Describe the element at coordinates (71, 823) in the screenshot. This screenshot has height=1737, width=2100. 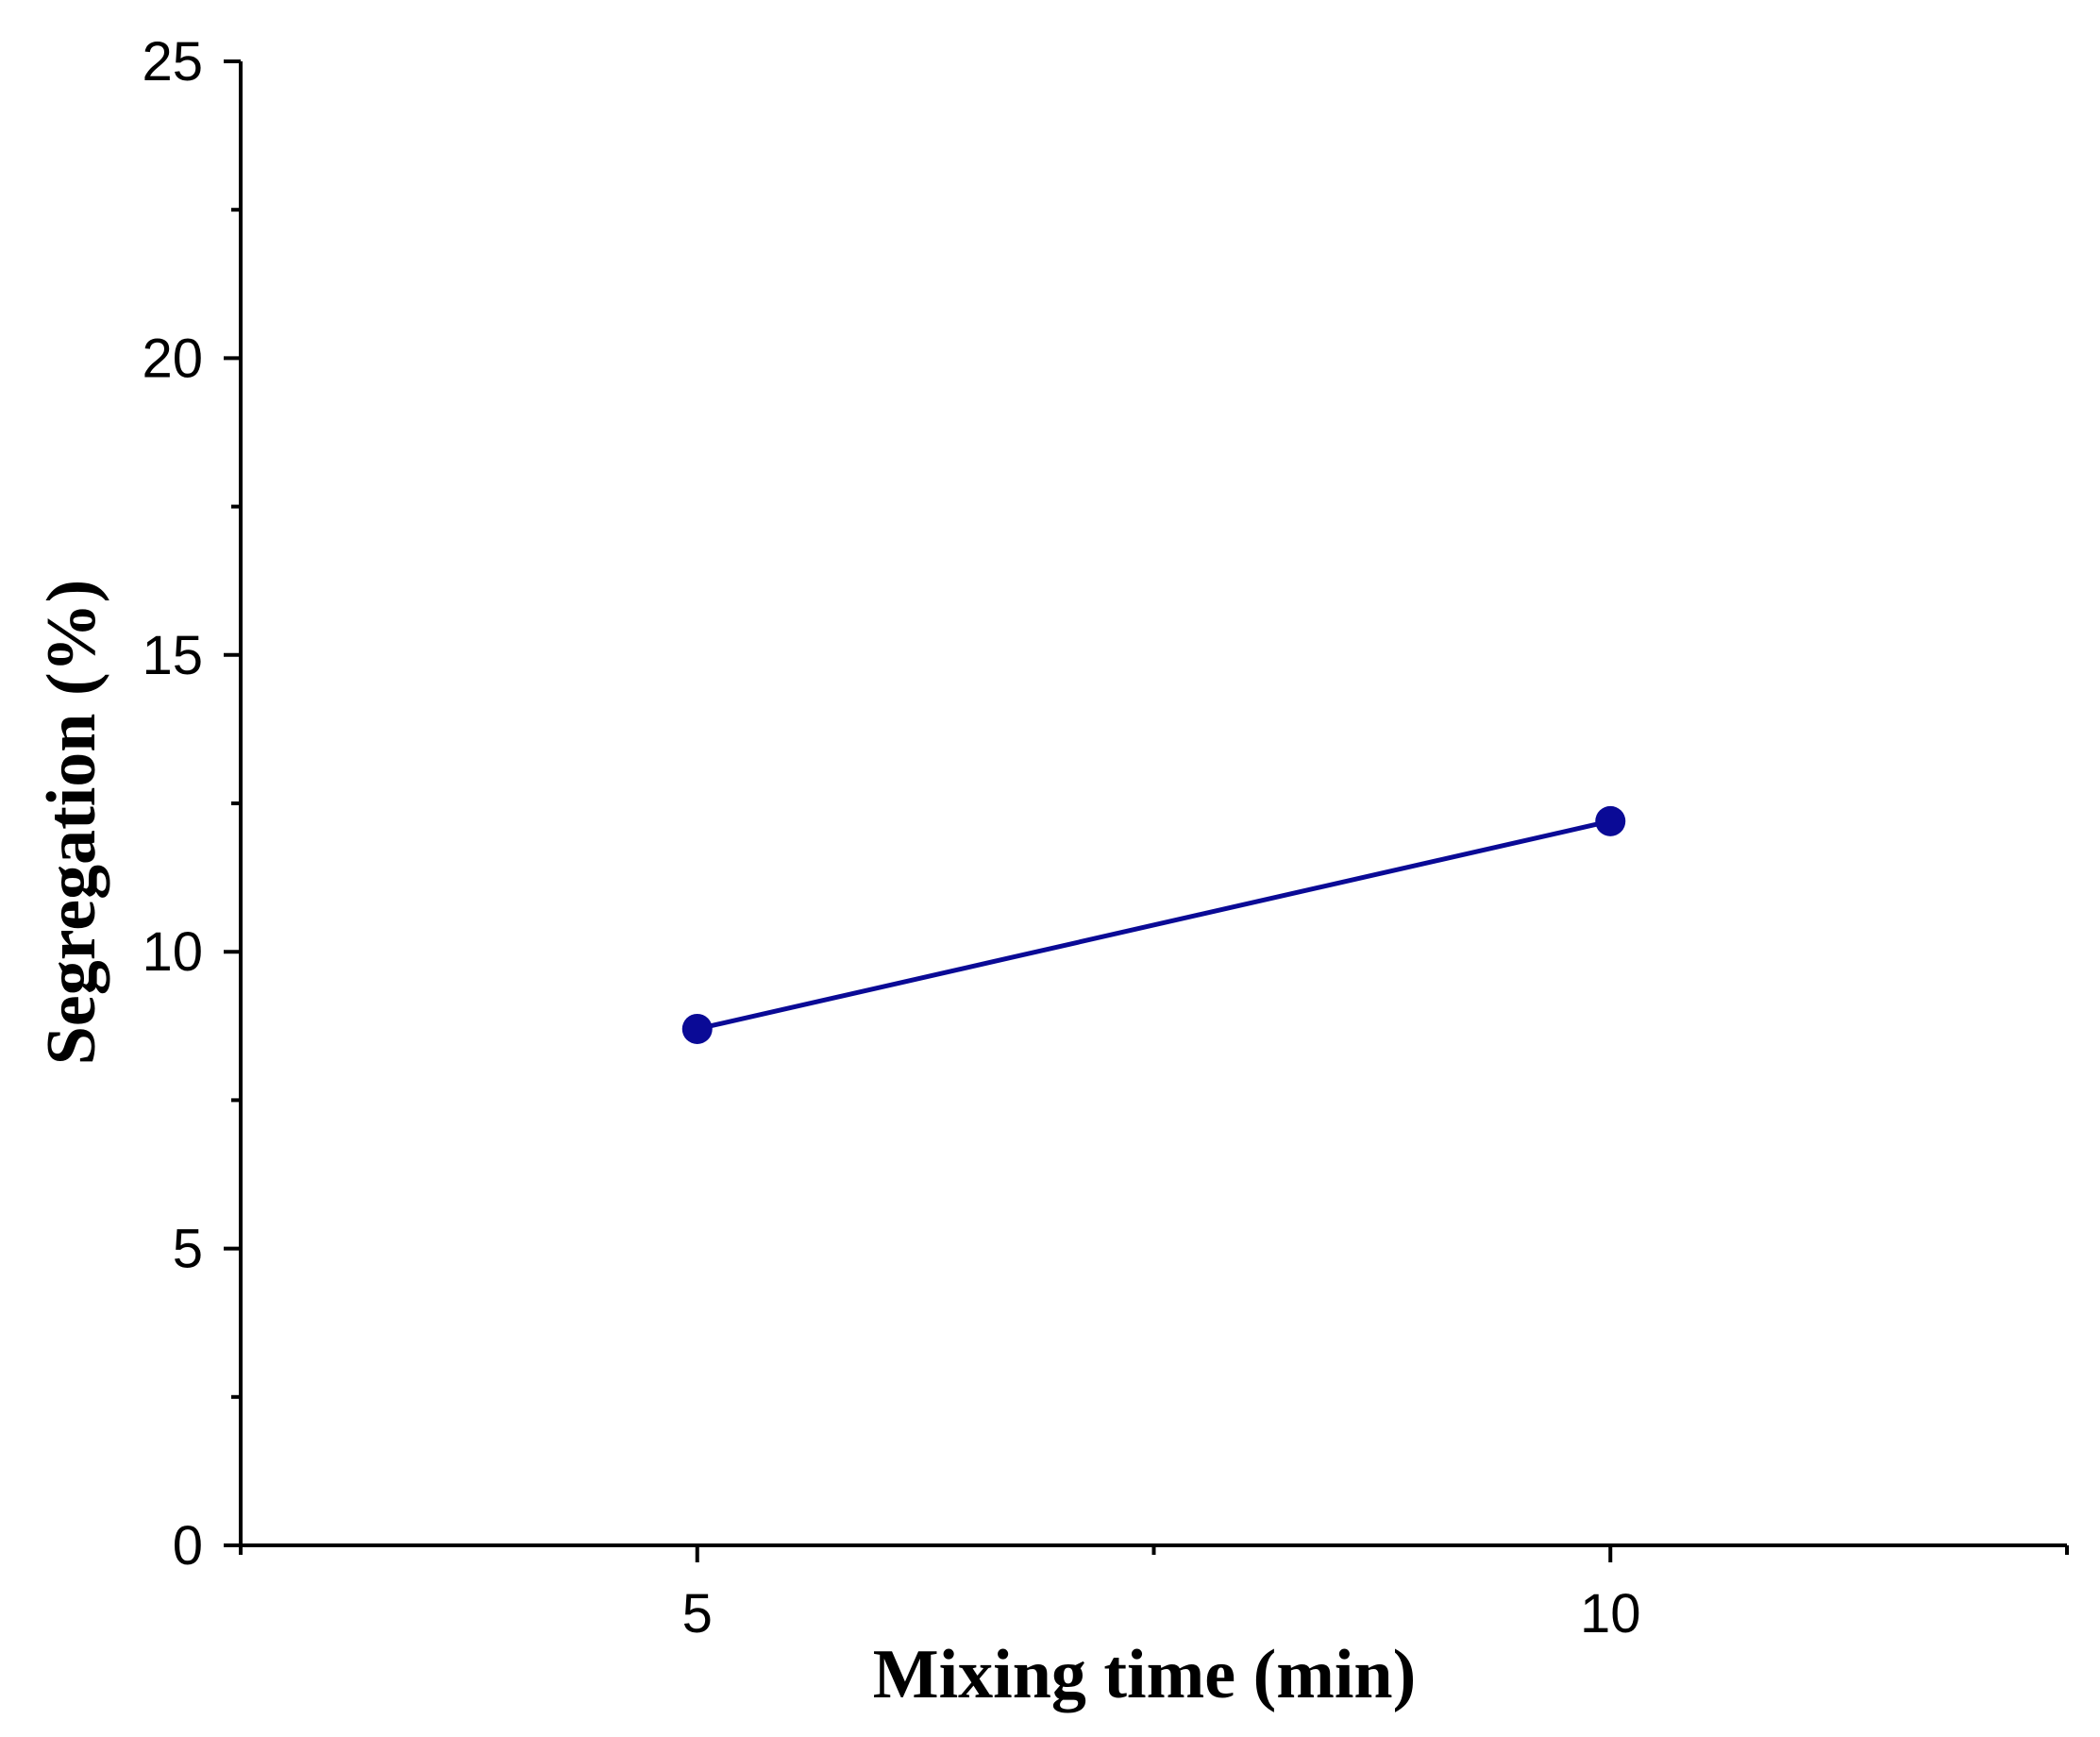
I see `y-axis-title: Segregation (%)` at that location.